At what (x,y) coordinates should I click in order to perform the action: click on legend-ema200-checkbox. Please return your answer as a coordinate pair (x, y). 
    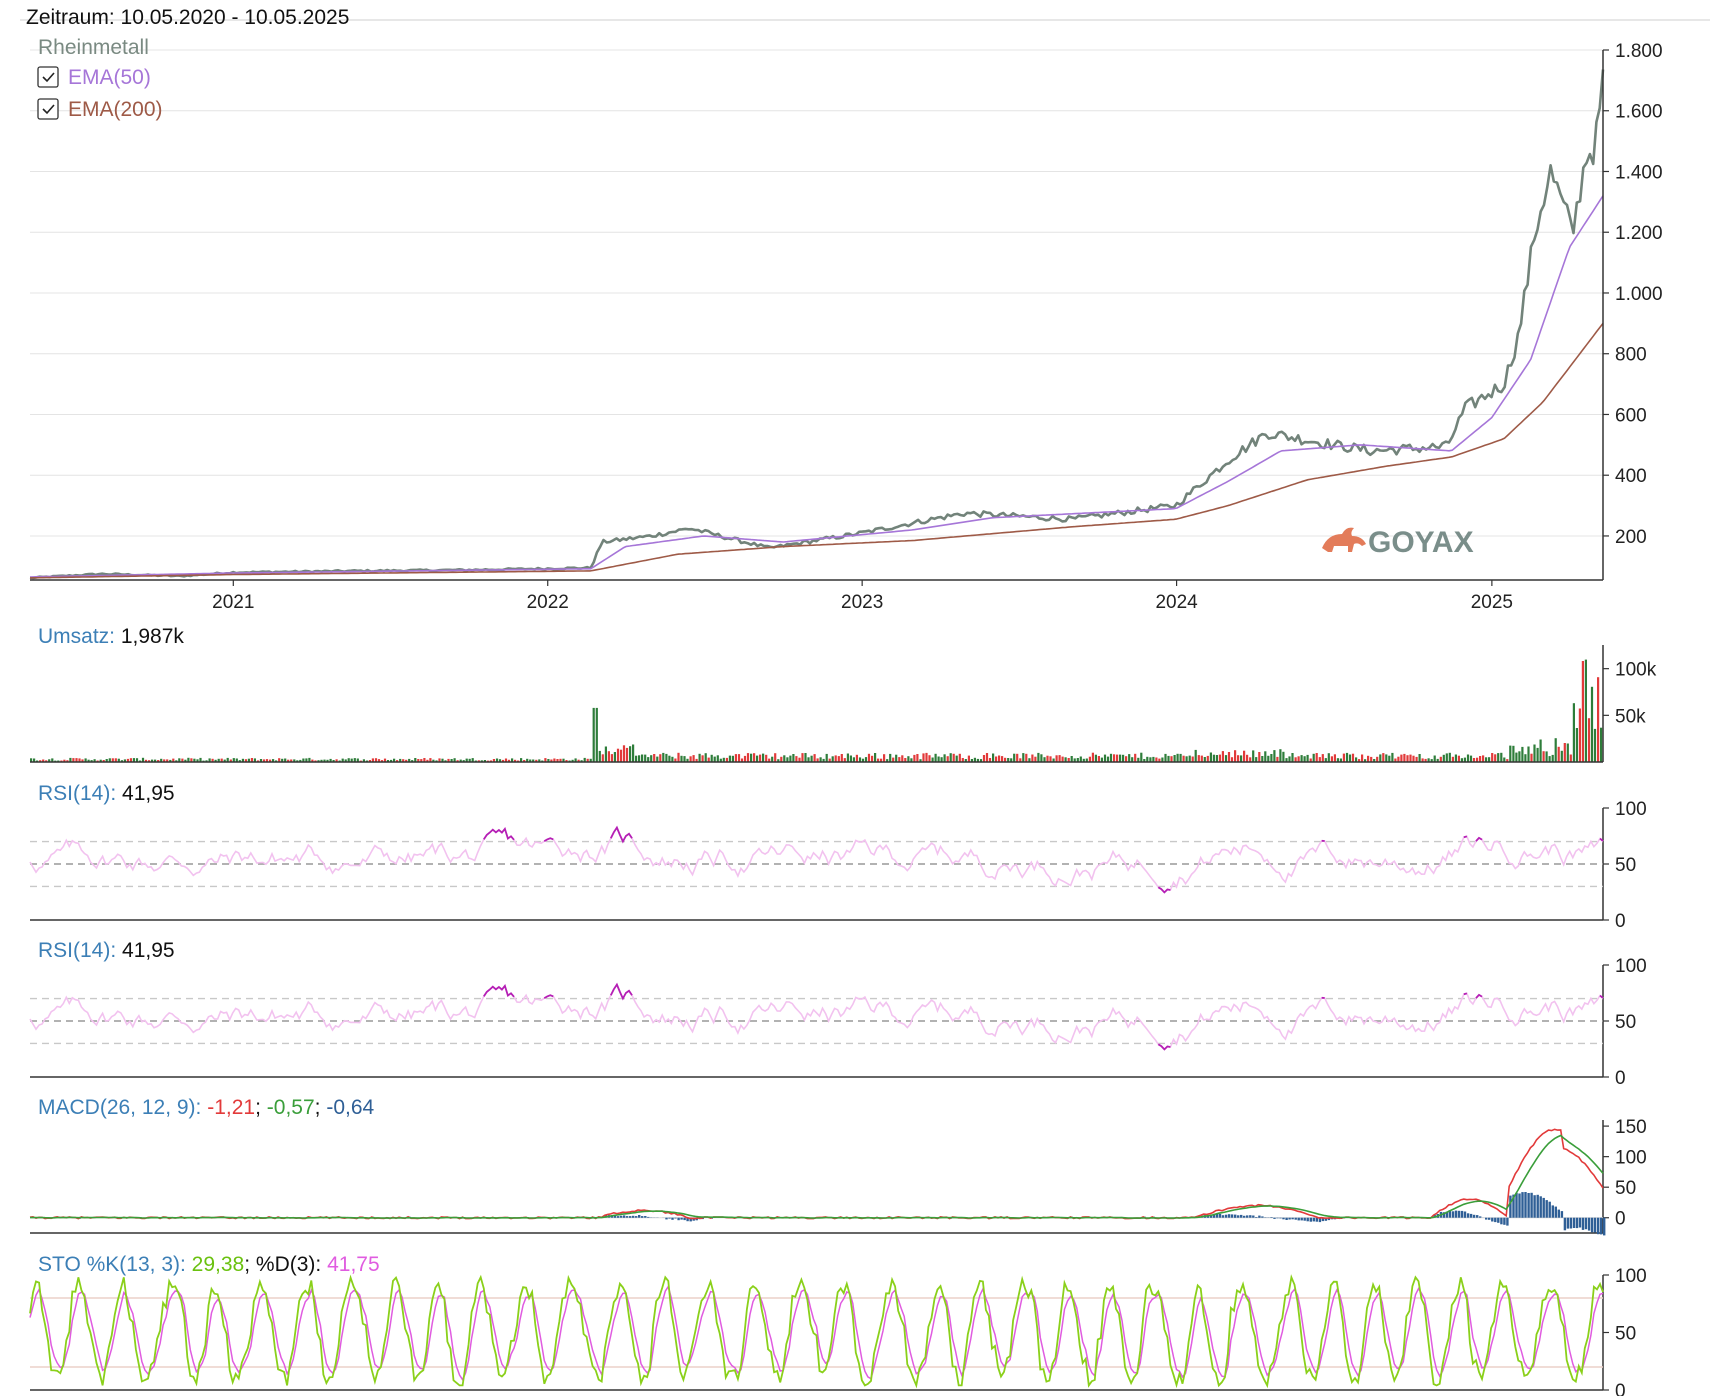
    Looking at the image, I should click on (48, 109).